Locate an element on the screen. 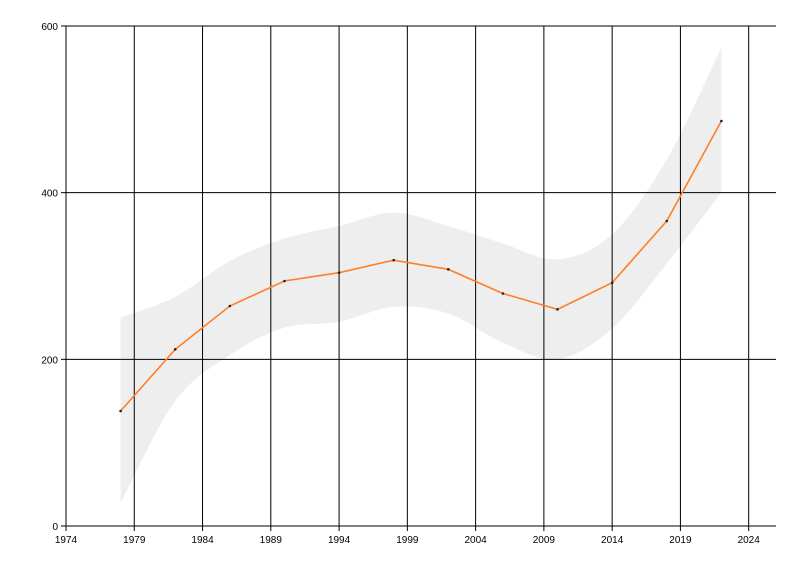 The width and height of the screenshot is (800, 581). y-tick-label: 400 is located at coordinates (49, 194).